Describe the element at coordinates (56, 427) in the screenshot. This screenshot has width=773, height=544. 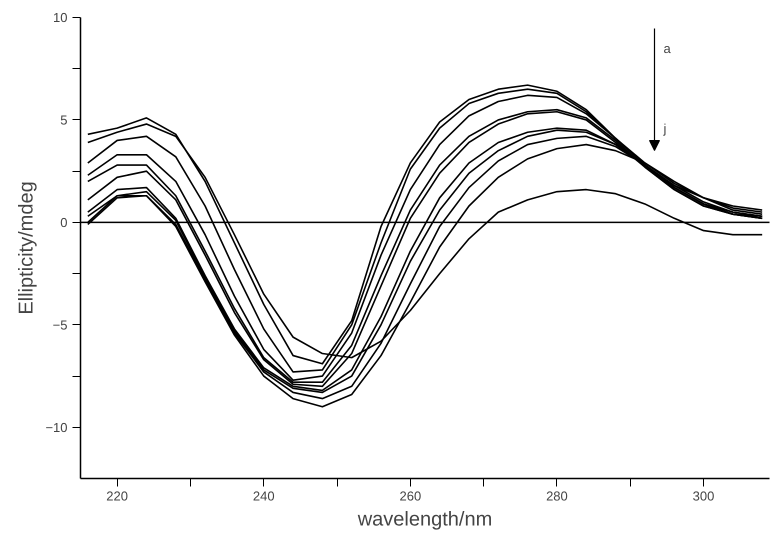
I see `y-tick-label: −10` at that location.